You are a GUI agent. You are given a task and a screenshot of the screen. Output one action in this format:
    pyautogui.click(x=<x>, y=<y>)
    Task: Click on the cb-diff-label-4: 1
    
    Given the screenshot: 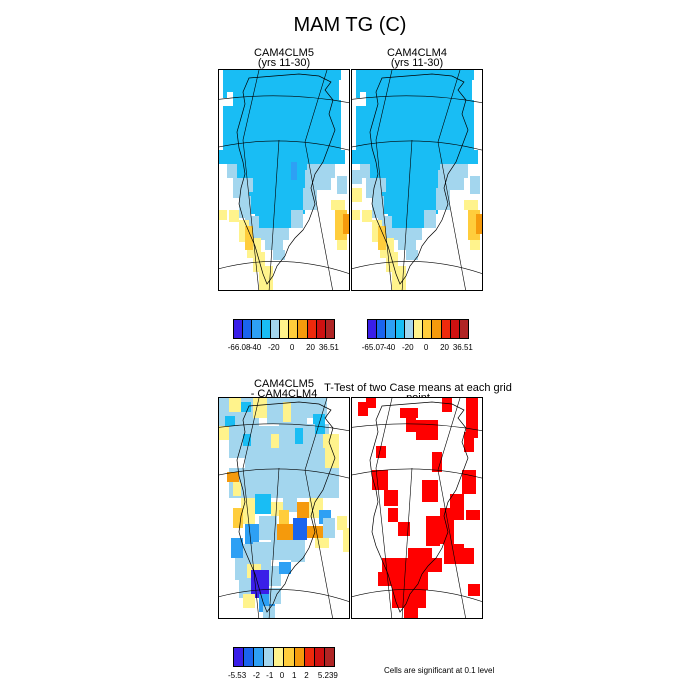 What is the action you would take?
    pyautogui.click(x=294, y=675)
    